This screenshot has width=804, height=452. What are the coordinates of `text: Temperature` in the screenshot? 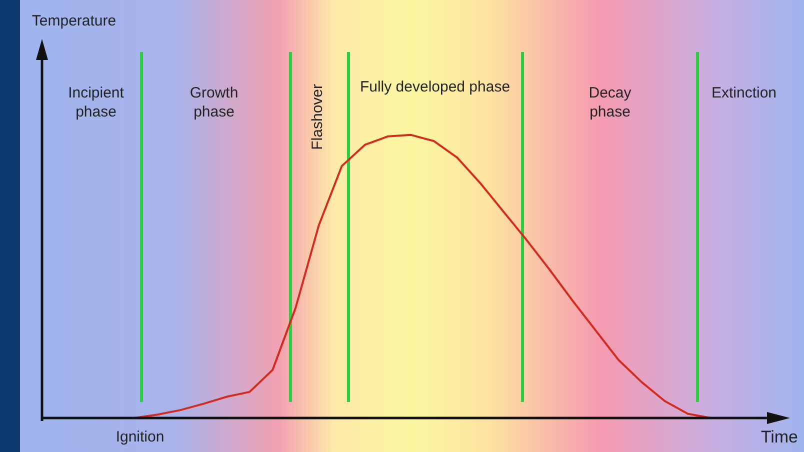 It's located at (74, 21).